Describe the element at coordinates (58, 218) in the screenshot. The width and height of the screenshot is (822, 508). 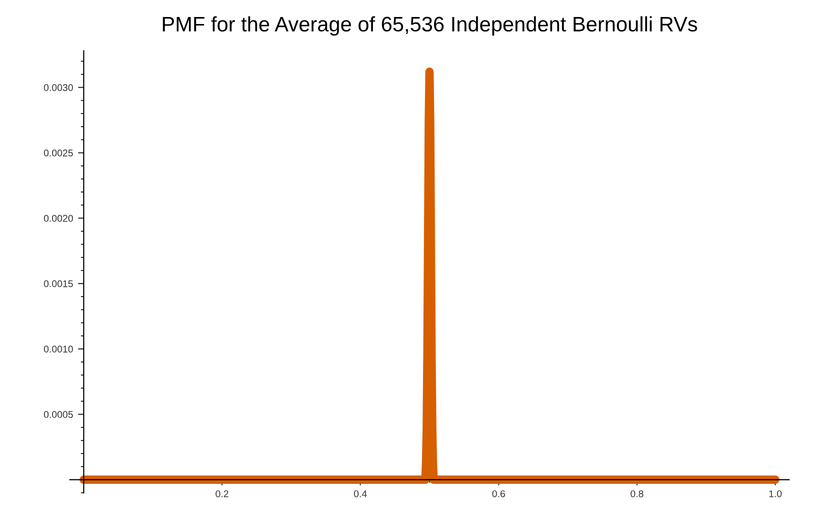
I see `y-tick-label: 0.0020` at that location.